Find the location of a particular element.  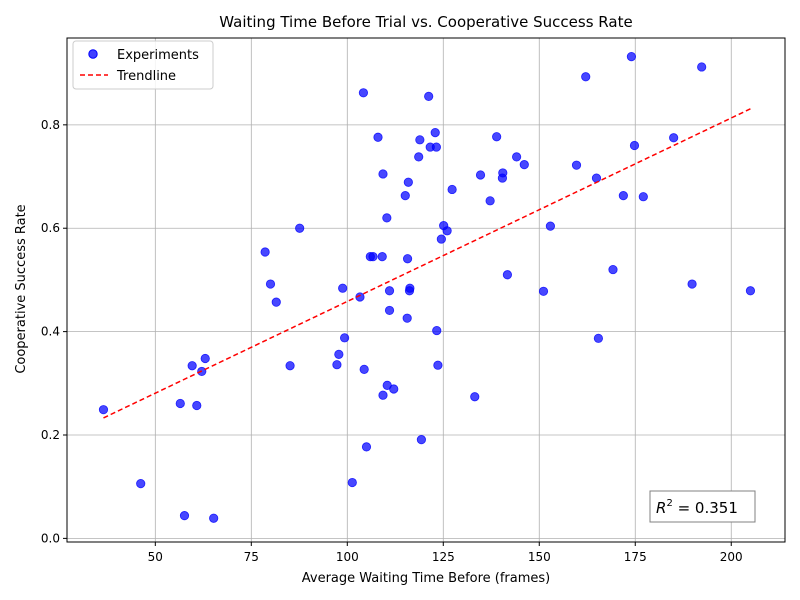

y-tick-label: 0.0 is located at coordinates (50, 538).